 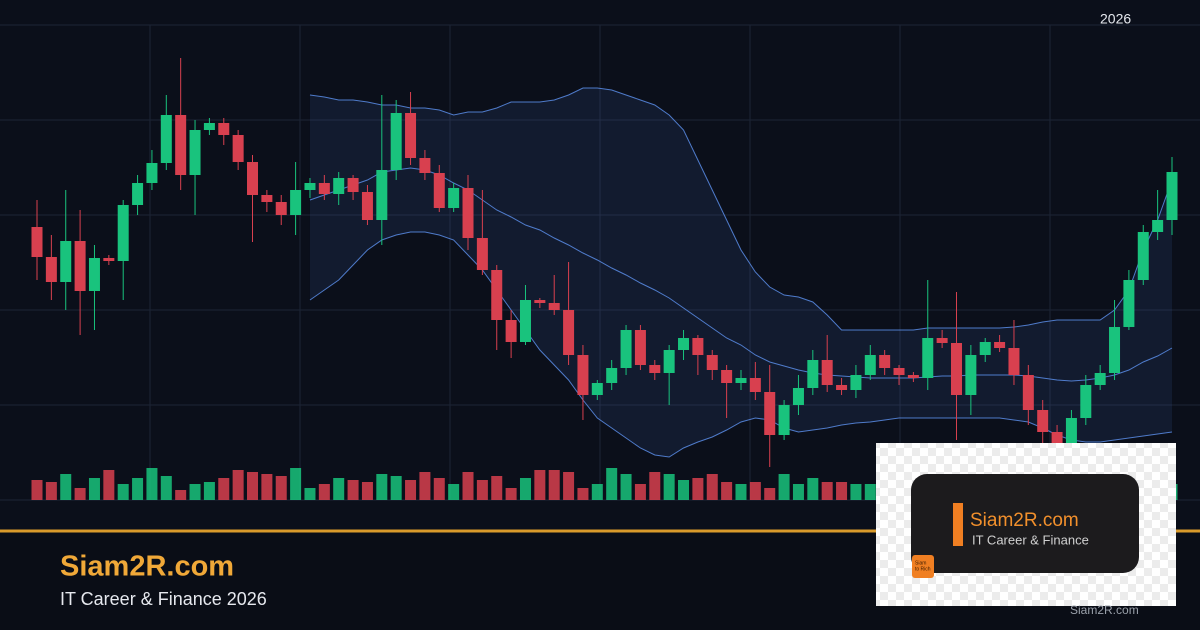 What do you see at coordinates (1024, 520) in the screenshot?
I see `card-title: Siam2R.com` at bounding box center [1024, 520].